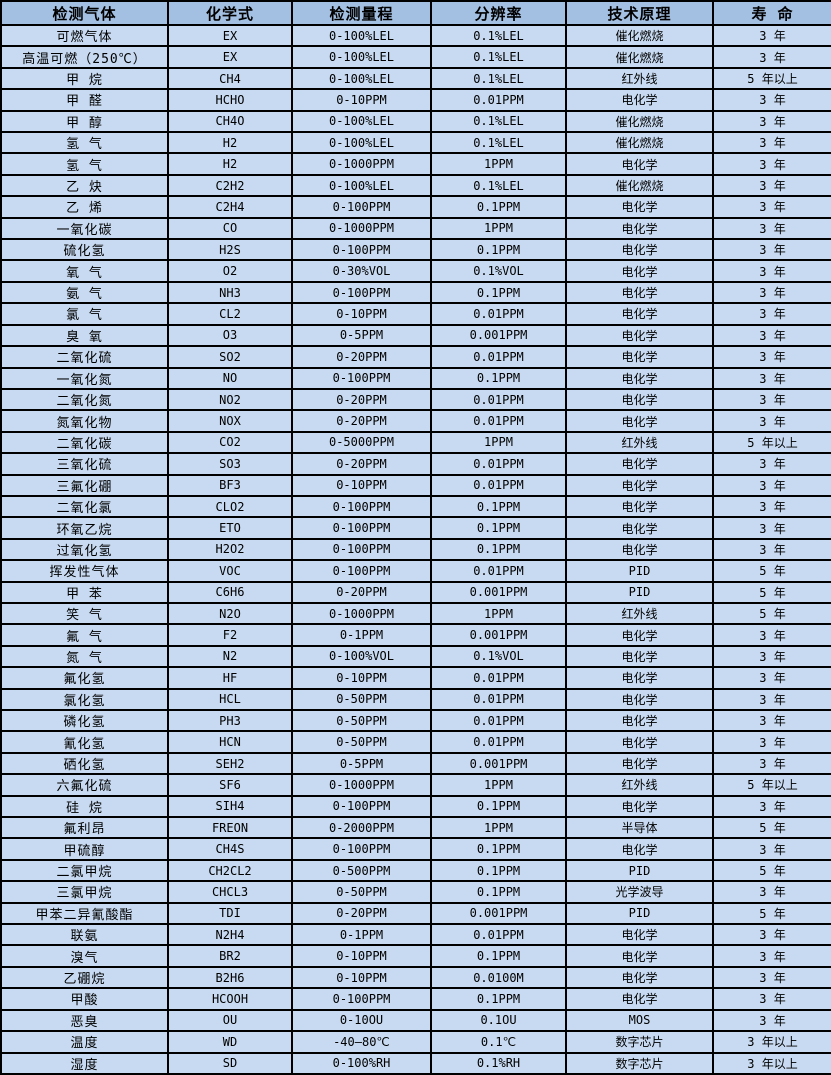 The image size is (831, 1075). Describe the element at coordinates (230, 335) in the screenshot. I see `cell-formula: O3` at that location.